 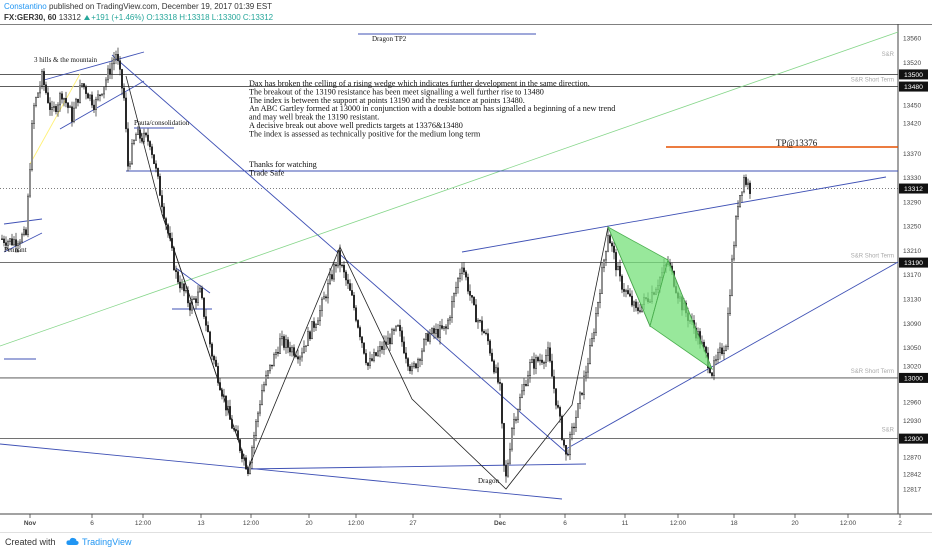 I want to click on falling-wedge-lower, so click(x=281, y=471).